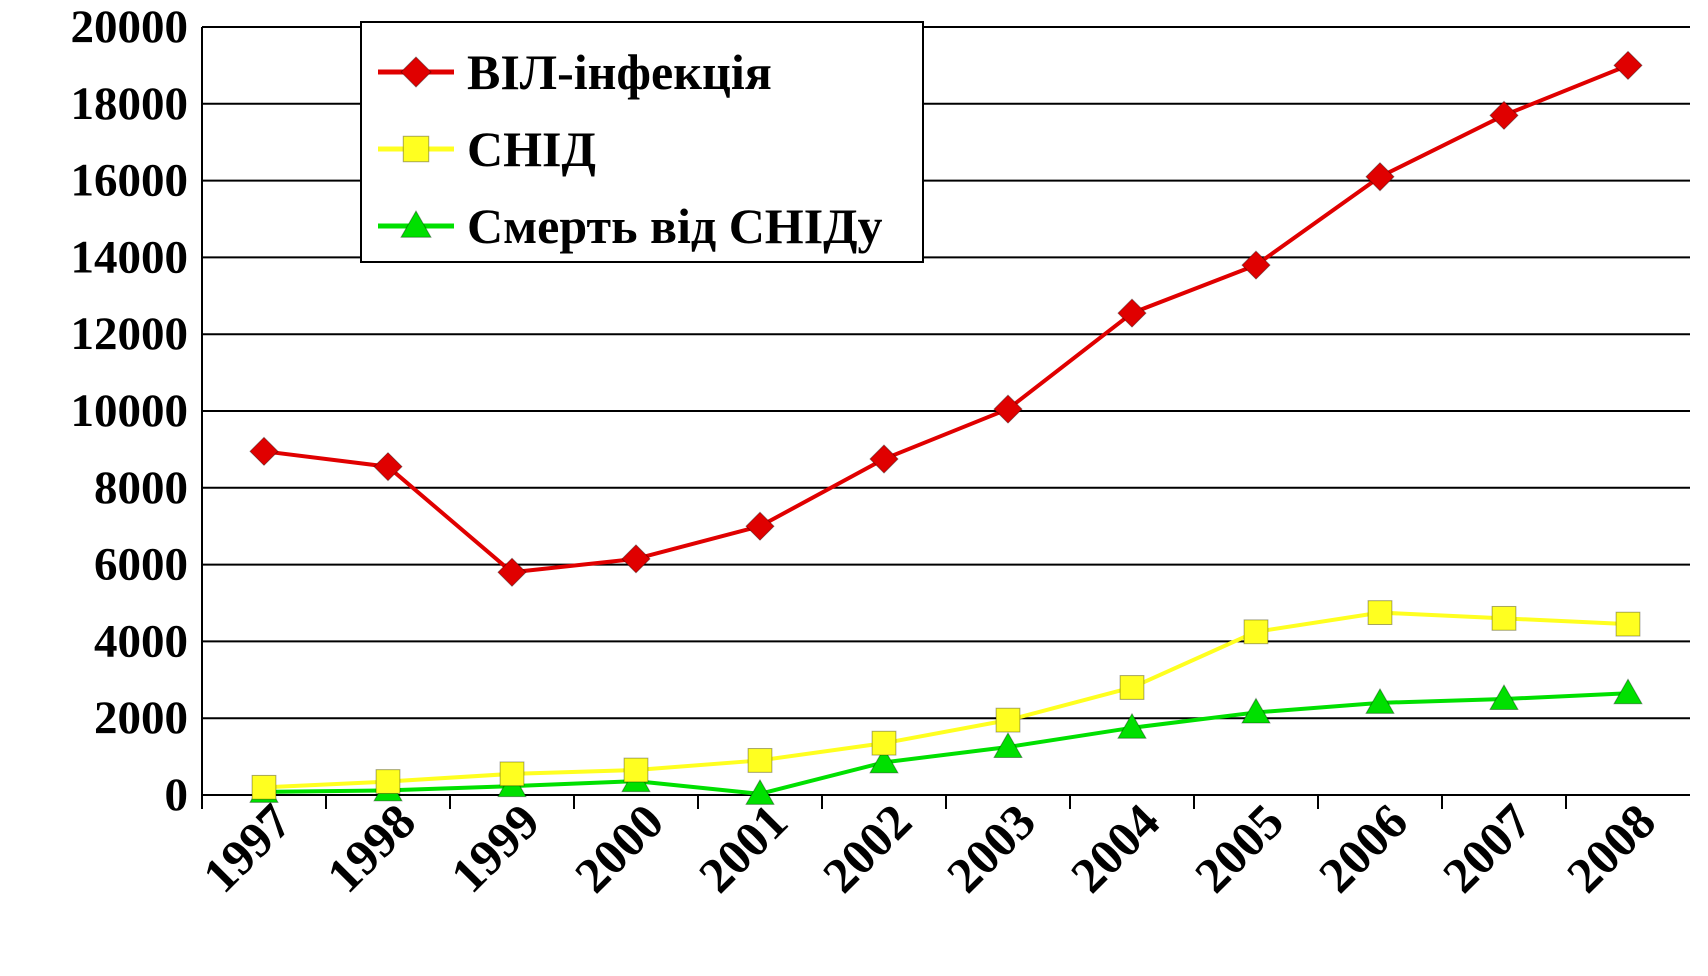  I want to click on legend: ВІЛ-інфекція СНІД Смерть від СНІДу, so click(642, 142).